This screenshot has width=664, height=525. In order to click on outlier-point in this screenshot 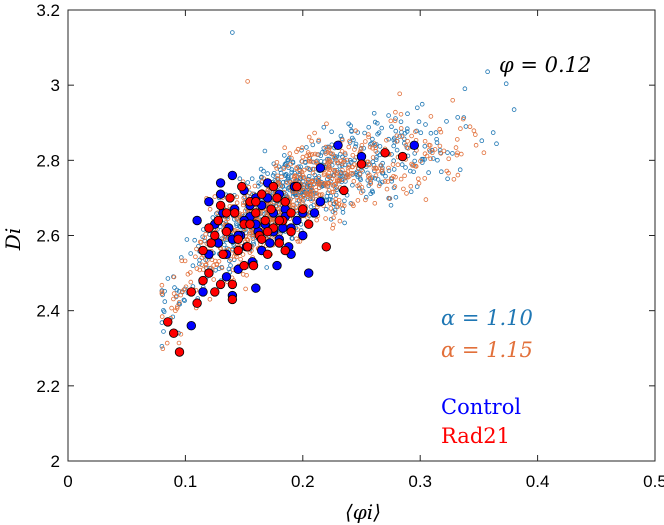, I will do `click(247, 81)`.